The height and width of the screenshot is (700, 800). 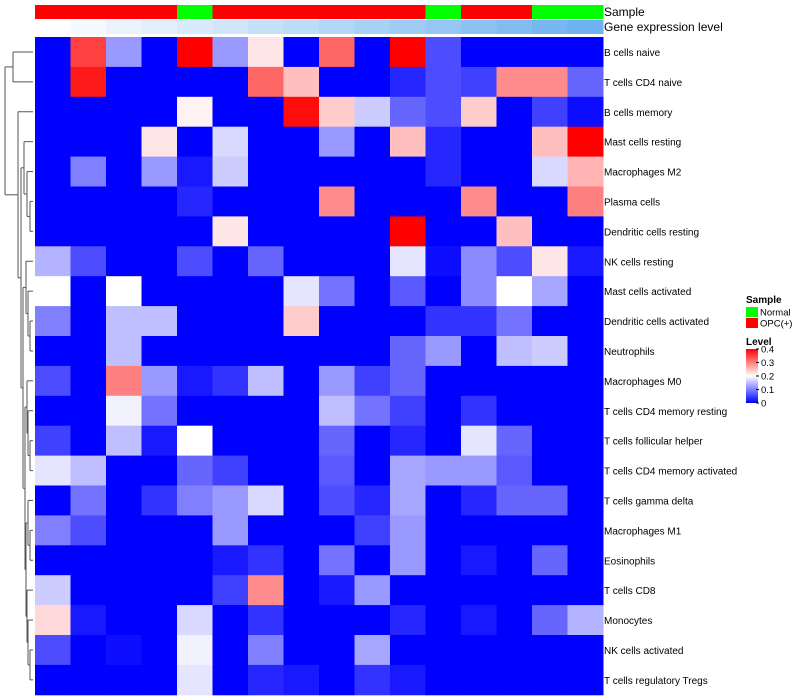 I want to click on gene-expression-annotation-bar, so click(x=319, y=27).